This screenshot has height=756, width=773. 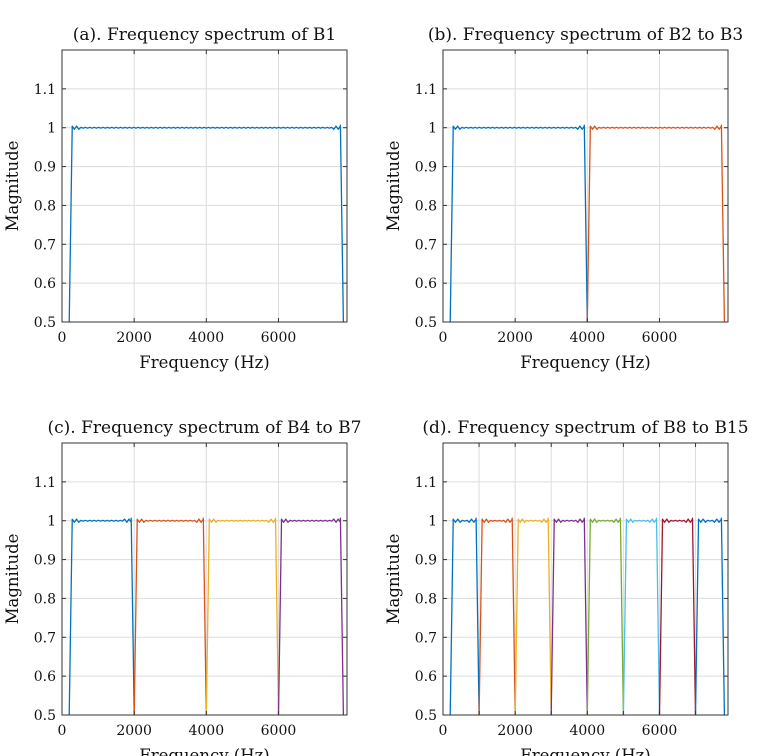 I want to click on chart-title: (c). Frequency spectrum of B4 to B7, so click(x=205, y=428).